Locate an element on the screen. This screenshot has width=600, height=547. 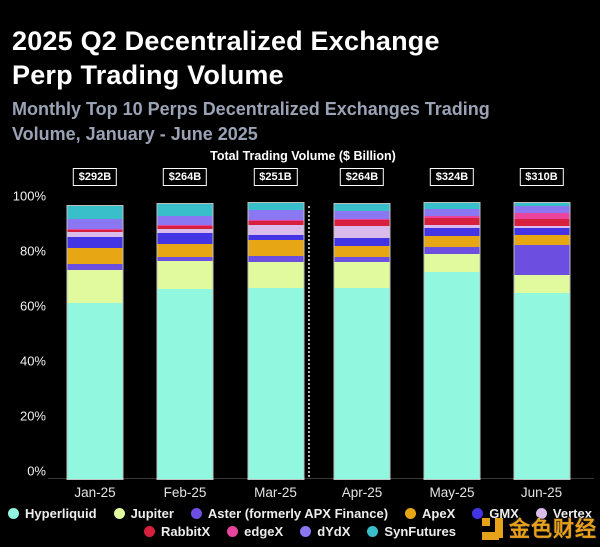
legend-item-edgeX: edgeX is located at coordinates (255, 531).